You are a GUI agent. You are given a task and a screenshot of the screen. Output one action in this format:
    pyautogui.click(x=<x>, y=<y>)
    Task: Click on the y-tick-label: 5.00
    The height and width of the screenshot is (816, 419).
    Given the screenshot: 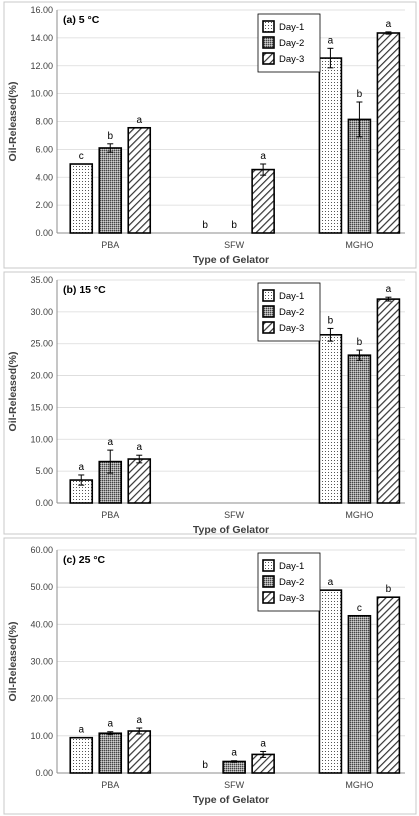 What is the action you would take?
    pyautogui.click(x=44, y=471)
    